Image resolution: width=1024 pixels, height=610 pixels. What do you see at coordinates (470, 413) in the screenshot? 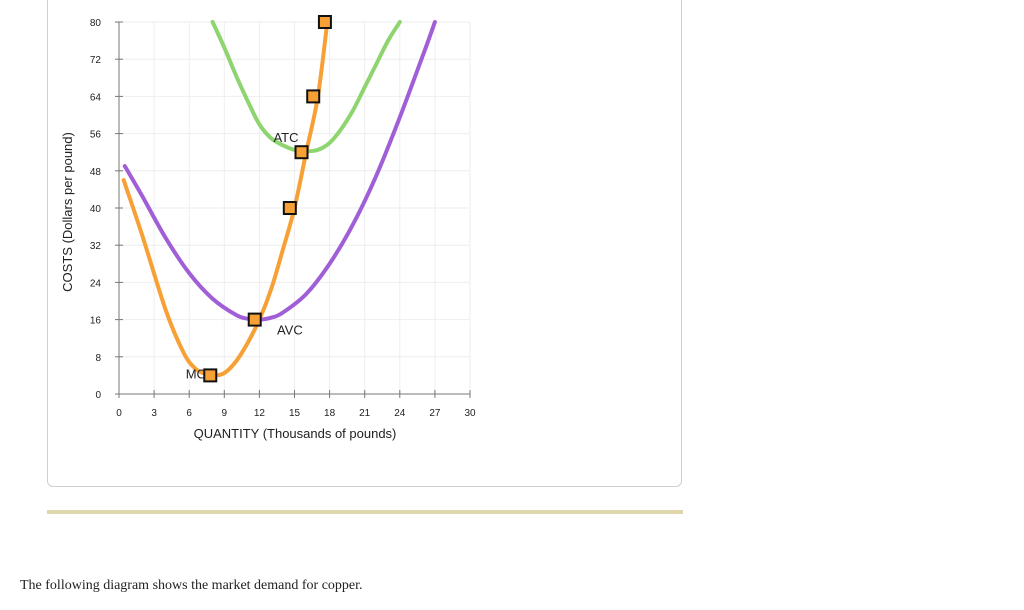
I see `x-tick-label: 30` at bounding box center [470, 413].